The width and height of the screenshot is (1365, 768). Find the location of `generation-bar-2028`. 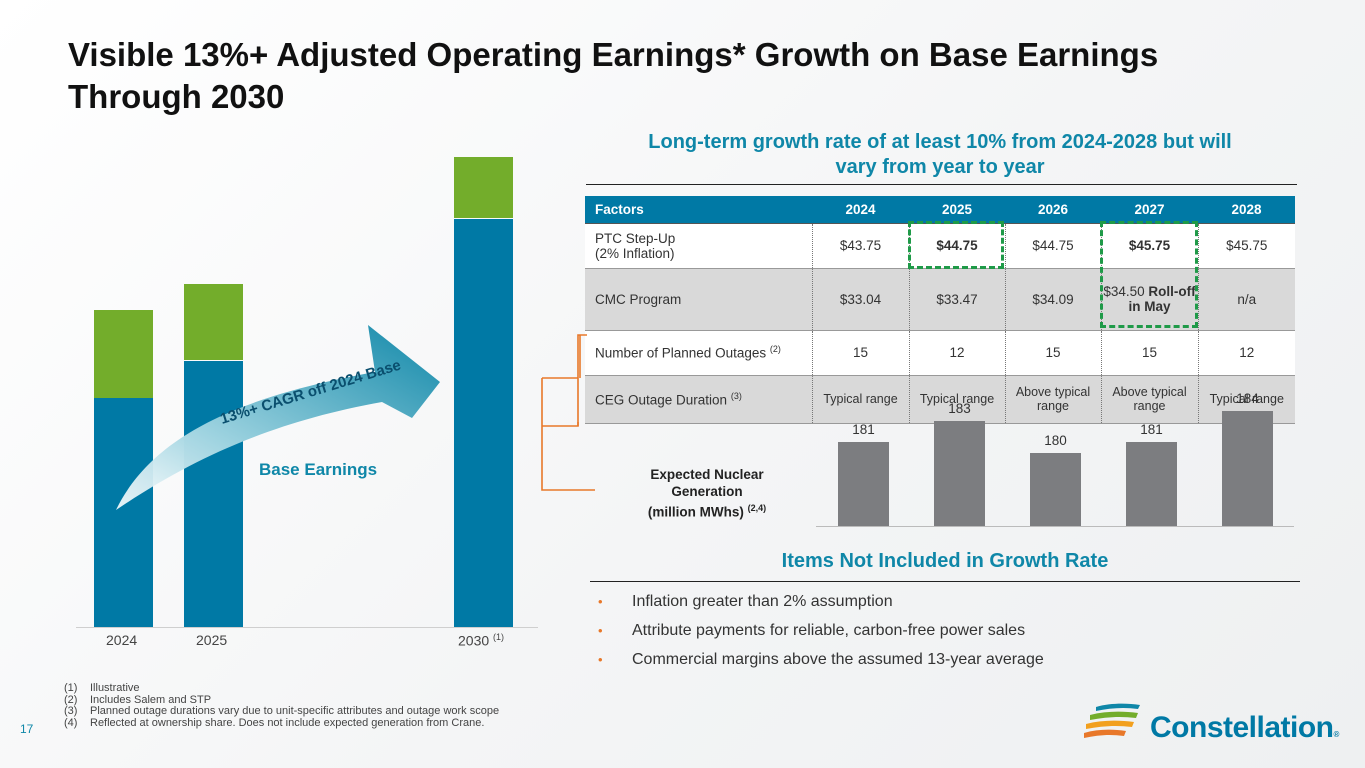

generation-bar-2028 is located at coordinates (1247, 468).